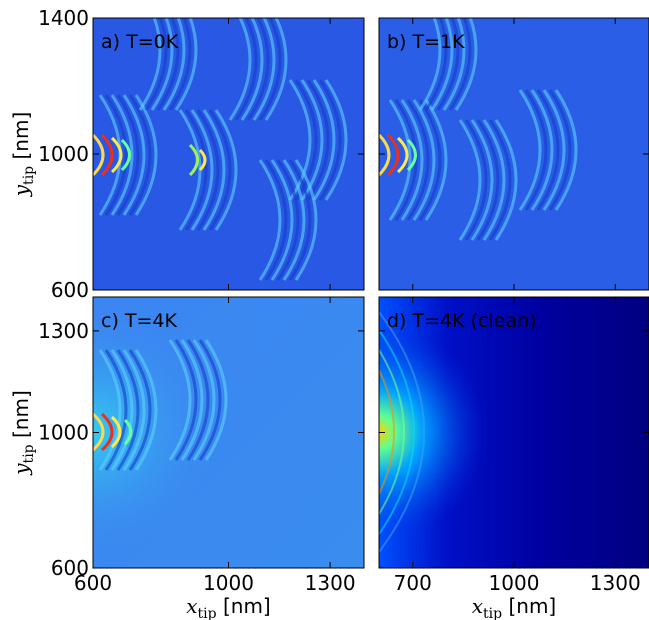 This screenshot has height=620, width=649. I want to click on x-tick-label: 600, so click(93, 583).